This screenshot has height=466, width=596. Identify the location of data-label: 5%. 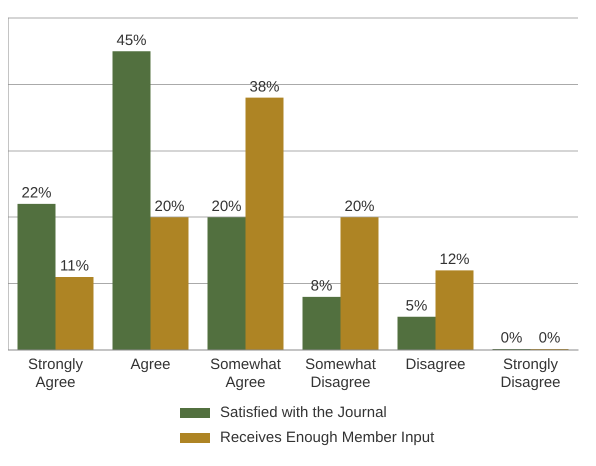
(417, 305).